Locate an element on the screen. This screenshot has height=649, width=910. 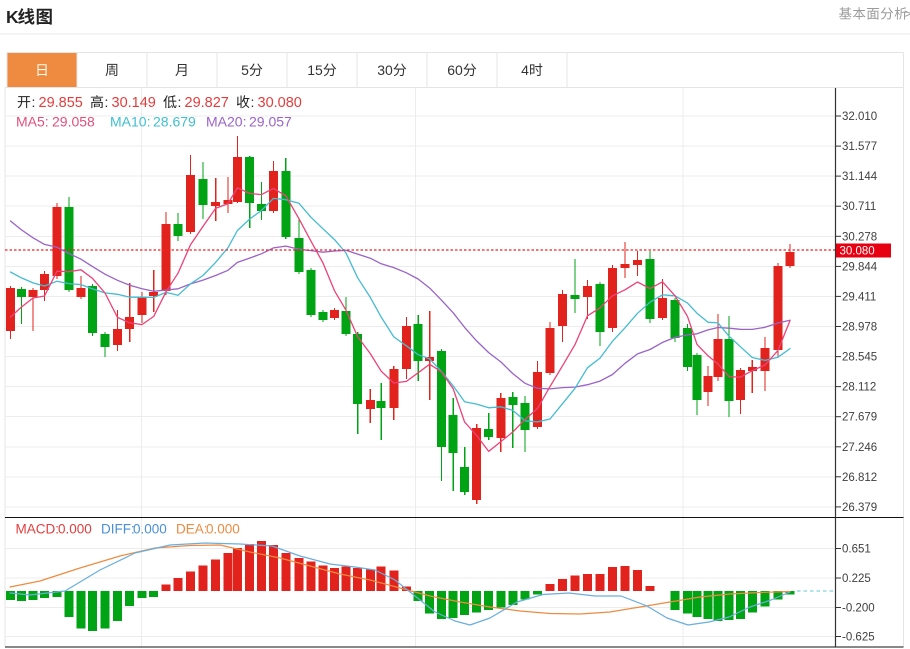
svg-text: 29.855 is located at coordinates (61, 103).